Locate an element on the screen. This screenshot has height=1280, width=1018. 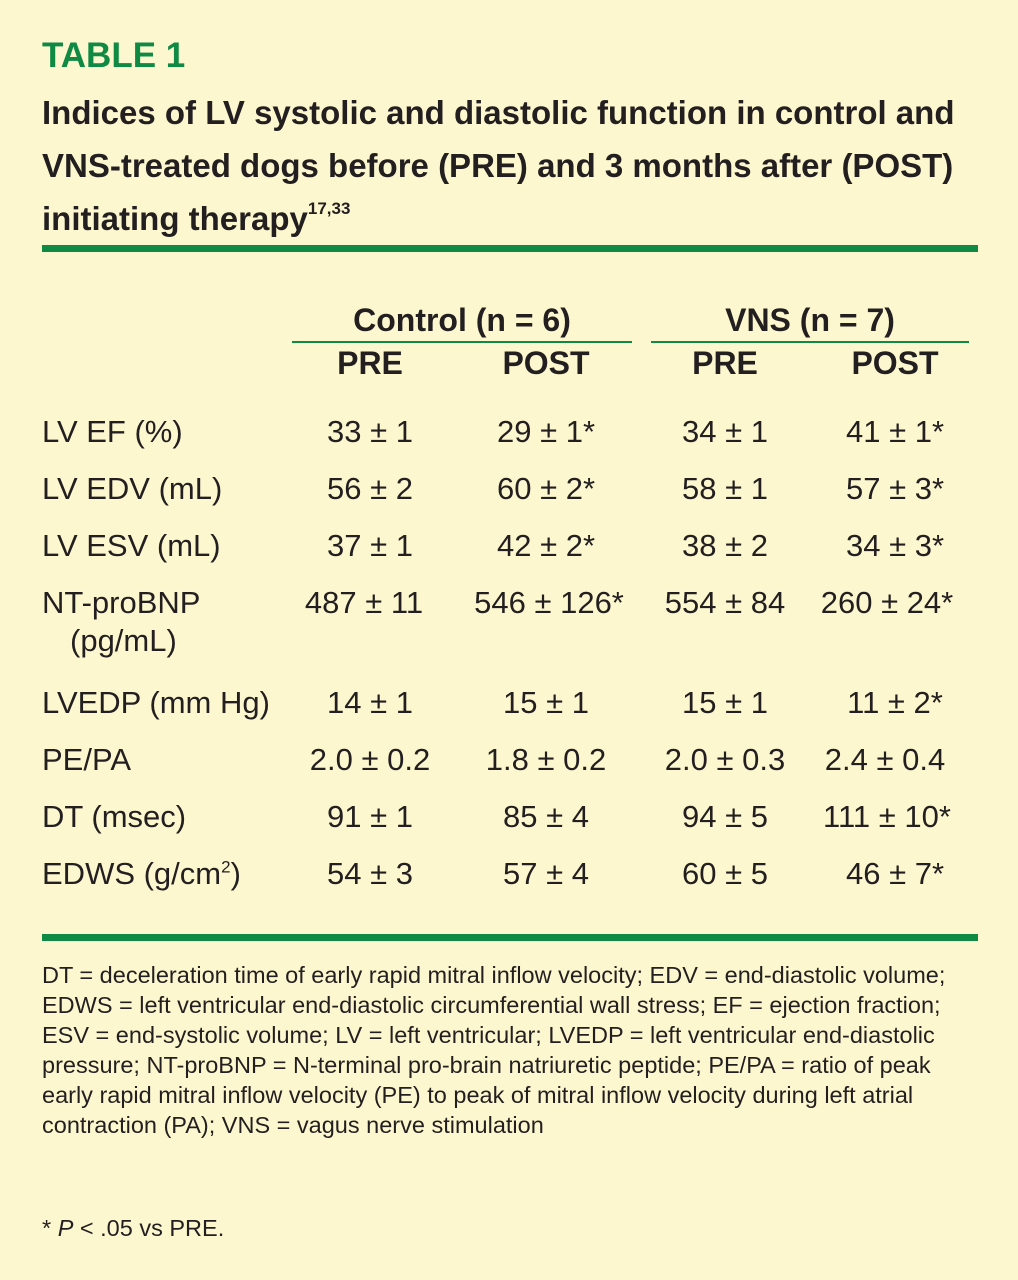
cell-edws-vns-post: 46 ± 7* is located at coordinates (895, 873).